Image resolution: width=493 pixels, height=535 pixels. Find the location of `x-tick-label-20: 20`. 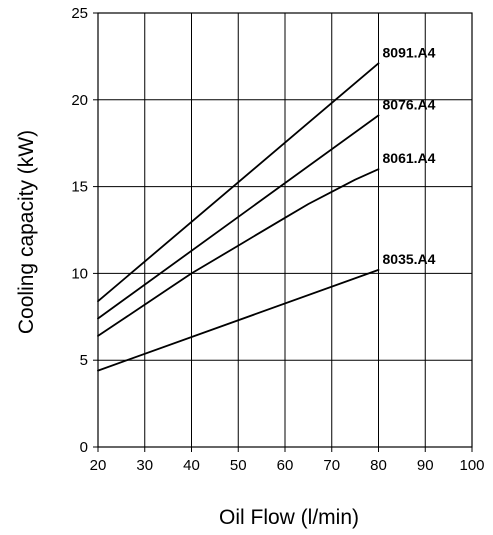

x-tick-label-20: 20 is located at coordinates (98, 465).